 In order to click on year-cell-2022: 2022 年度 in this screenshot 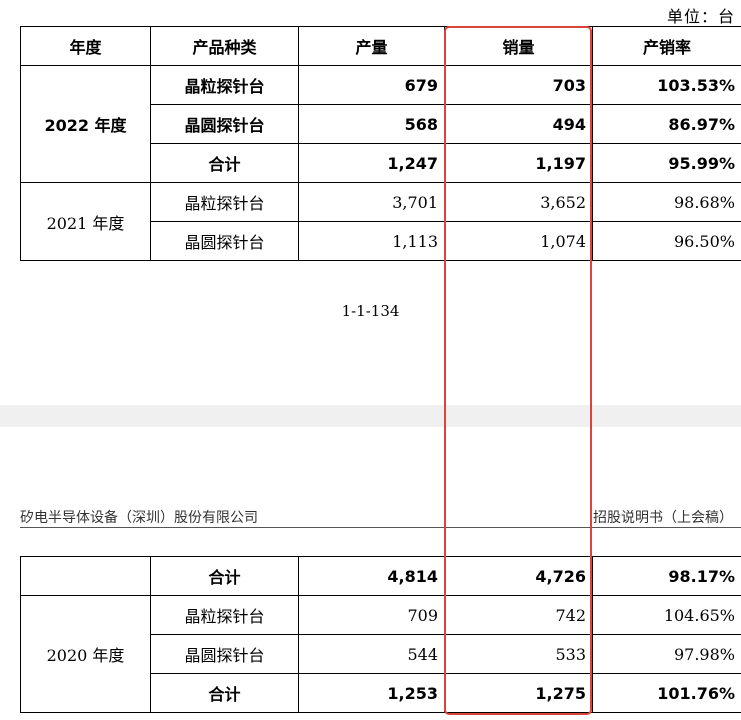, I will do `click(85, 124)`.